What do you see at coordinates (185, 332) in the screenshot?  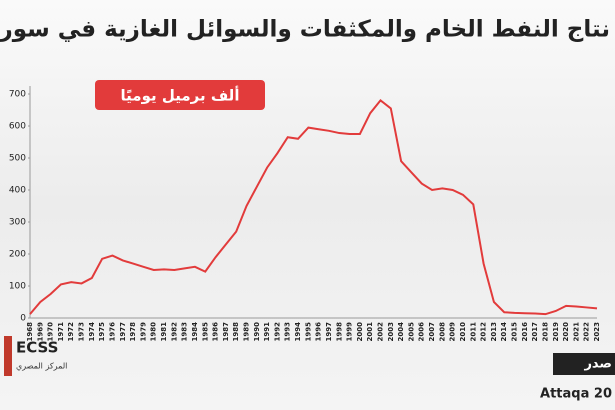 I see `x-tick-label: 1983` at bounding box center [185, 332].